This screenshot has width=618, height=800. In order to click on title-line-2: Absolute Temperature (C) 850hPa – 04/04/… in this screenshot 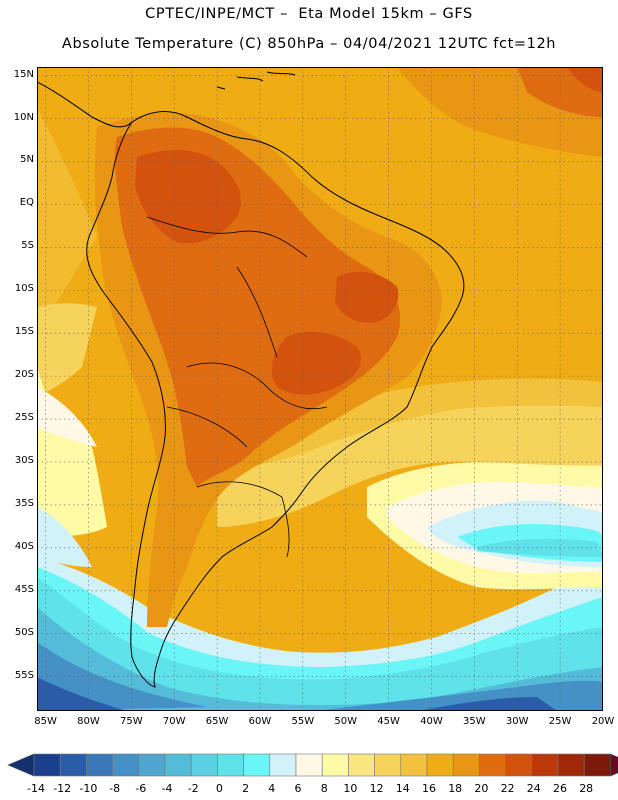, I will do `click(309, 44)`.